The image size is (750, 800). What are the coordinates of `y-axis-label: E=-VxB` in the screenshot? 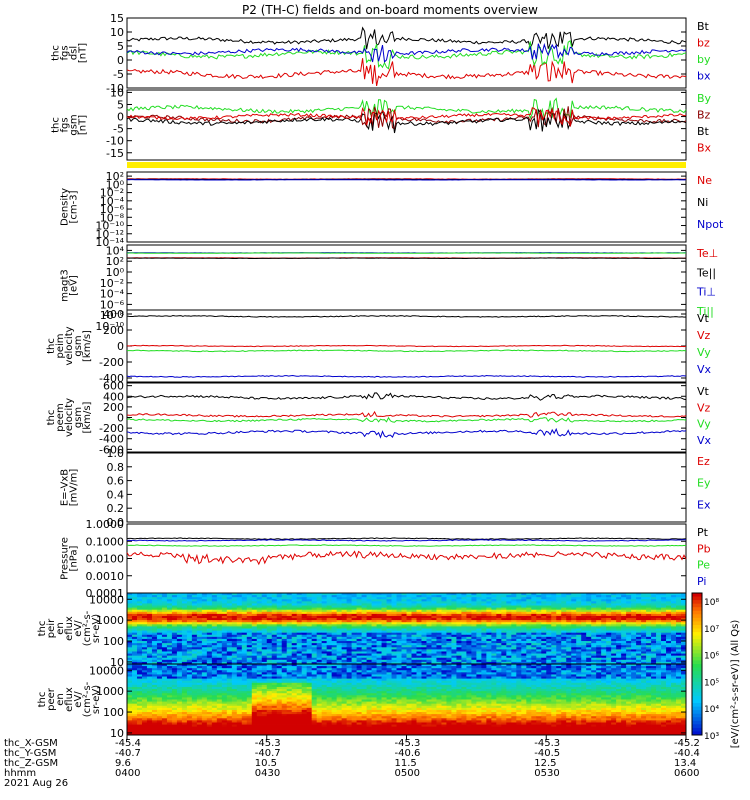 It's located at (65, 487).